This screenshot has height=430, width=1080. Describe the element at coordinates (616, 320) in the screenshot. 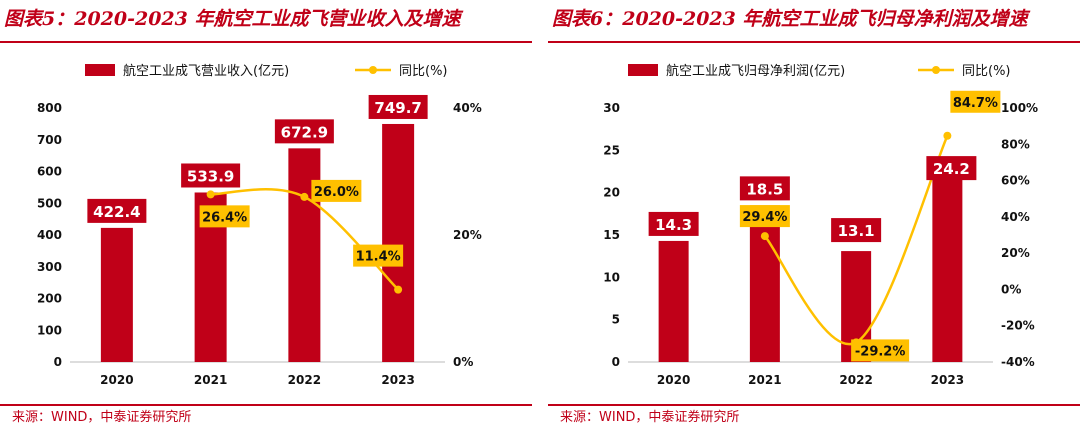

I see `y-left-tick-label: 5` at that location.